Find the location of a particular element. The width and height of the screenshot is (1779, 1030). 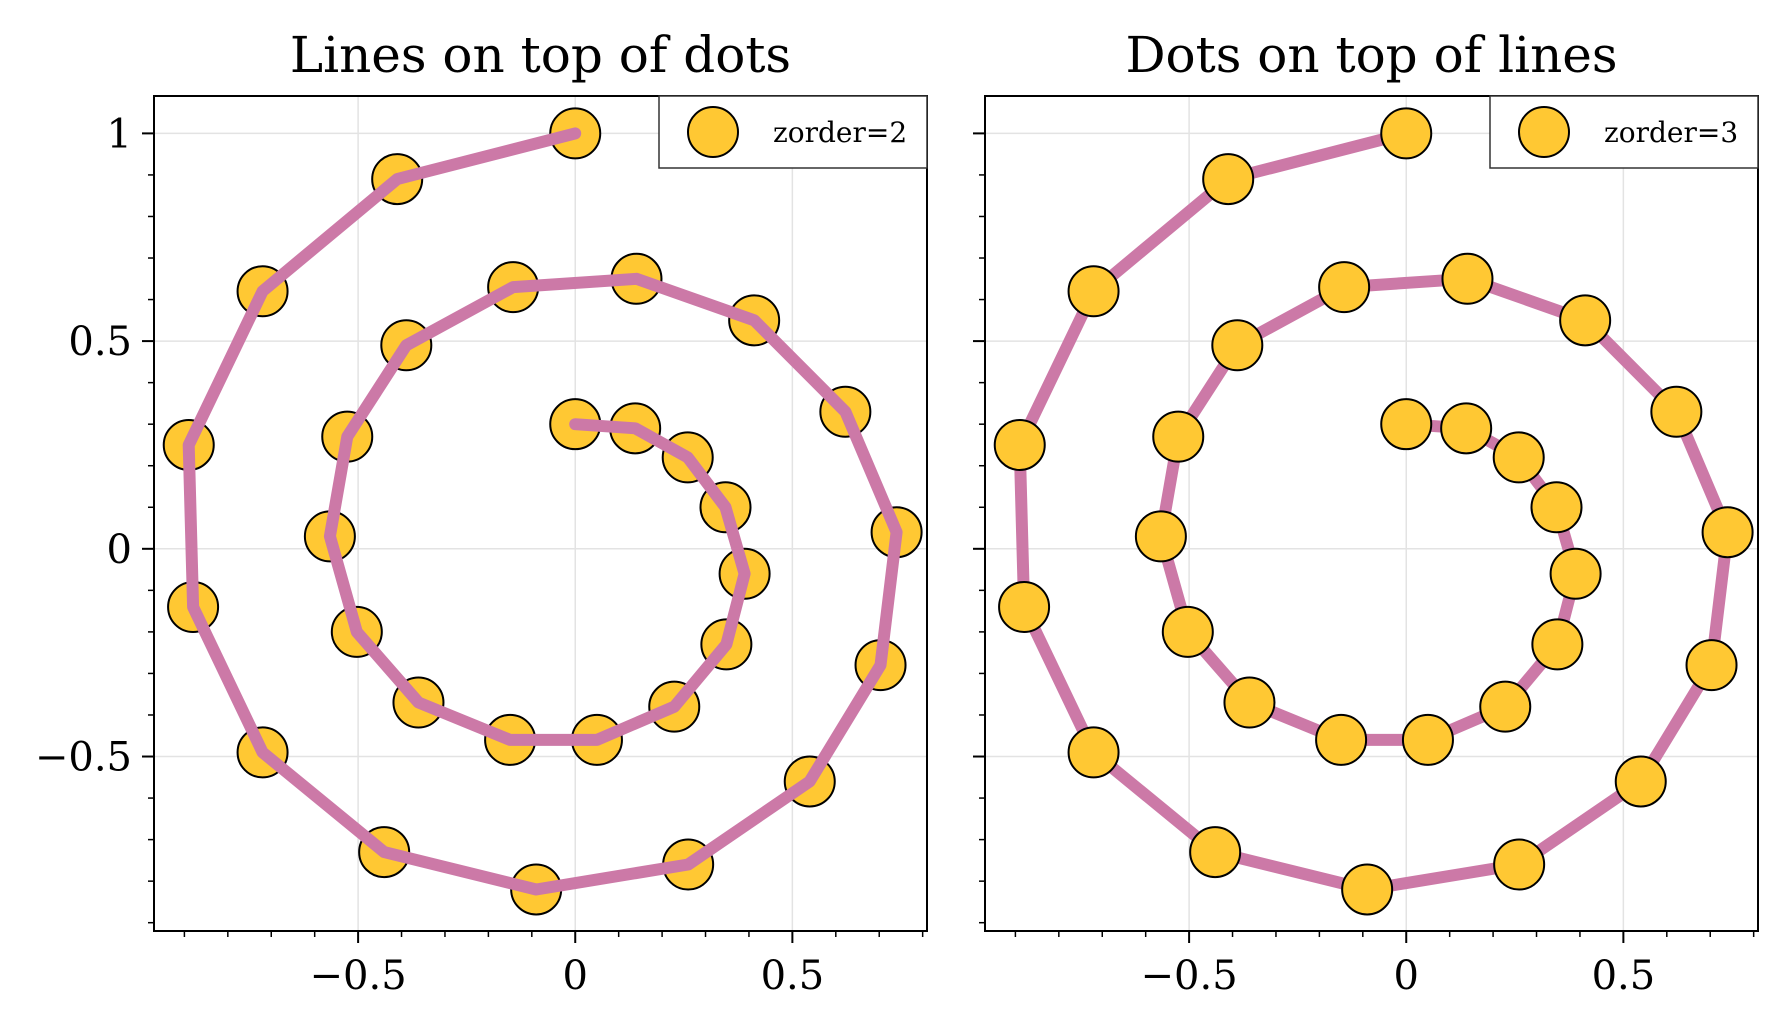

y-tick-label: 0 is located at coordinates (119, 550).